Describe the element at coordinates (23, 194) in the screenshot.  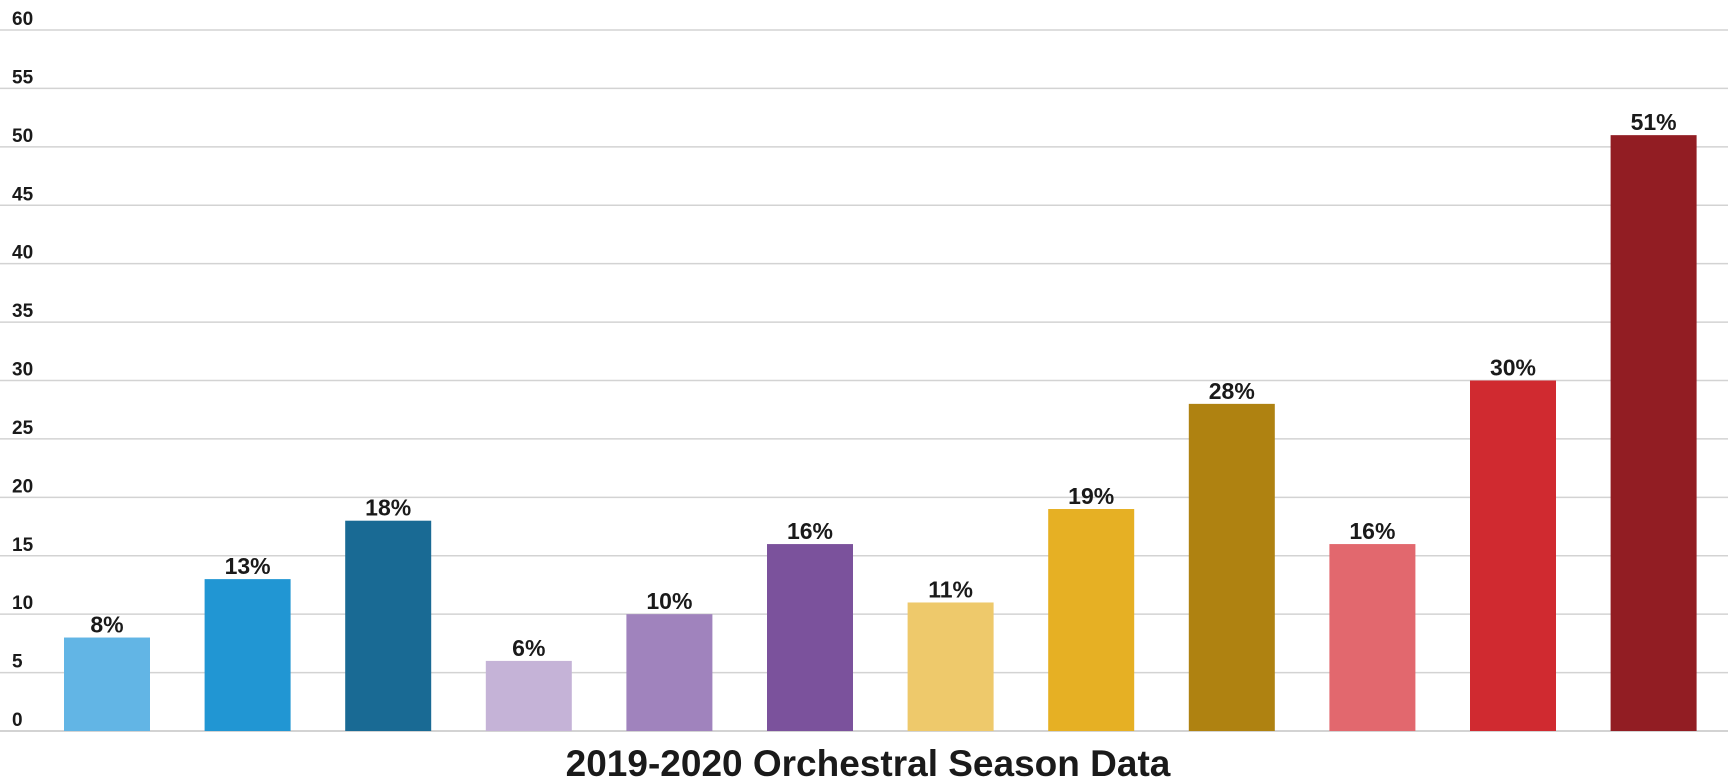
I see `y-tick-label: 45` at that location.